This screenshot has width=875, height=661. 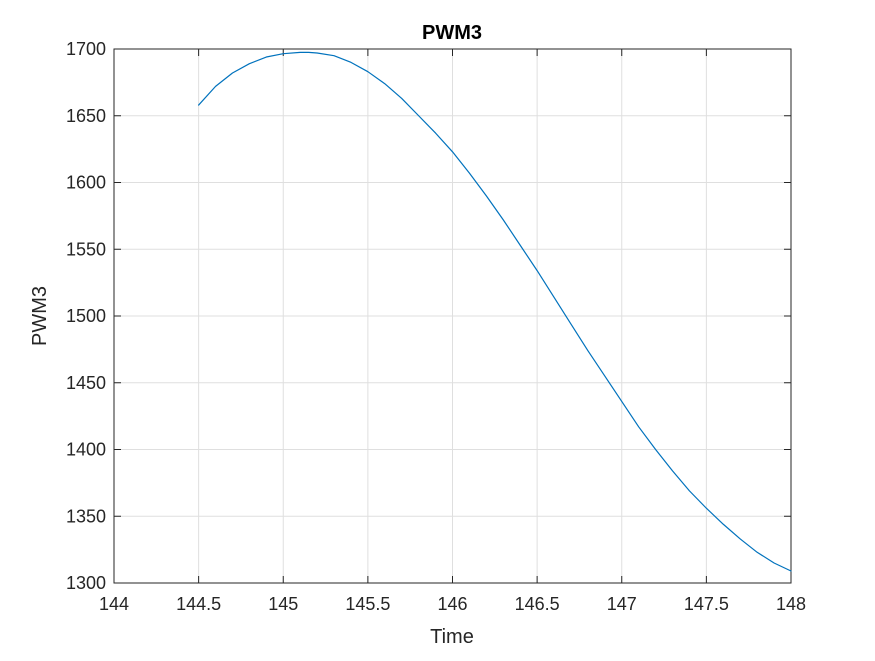 What do you see at coordinates (86, 49) in the screenshot?
I see `y-tick-label: 1700` at bounding box center [86, 49].